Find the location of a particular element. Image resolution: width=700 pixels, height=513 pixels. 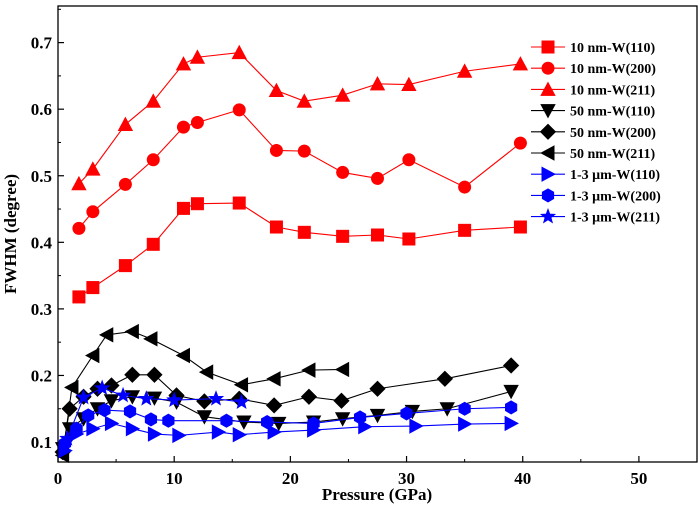

x-tick-label: 30 is located at coordinates (406, 478).